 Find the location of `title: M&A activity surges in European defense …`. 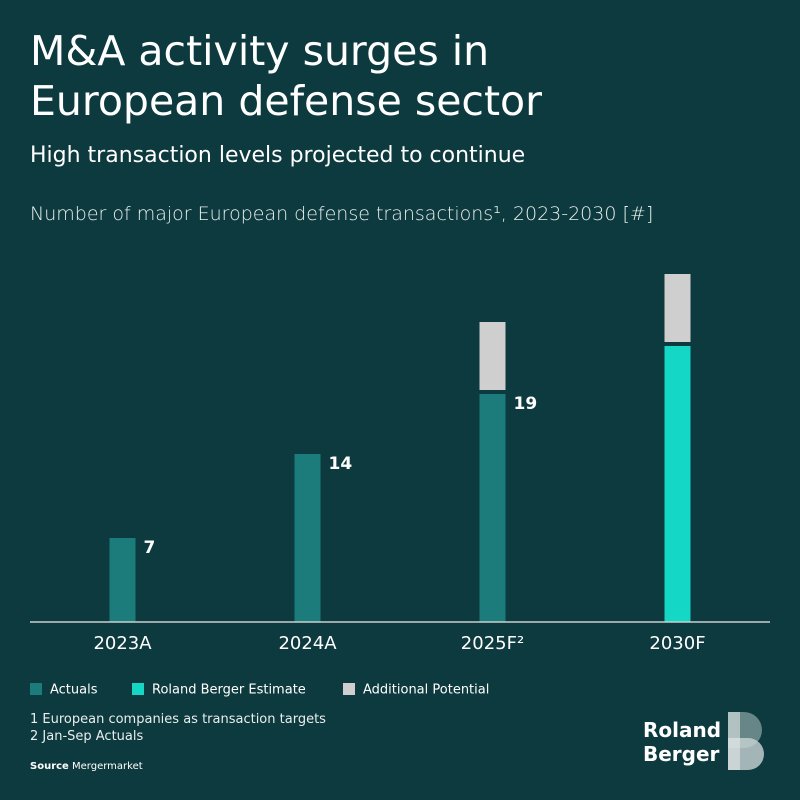

title: M&A activity surges in European defense … is located at coordinates (286, 76).